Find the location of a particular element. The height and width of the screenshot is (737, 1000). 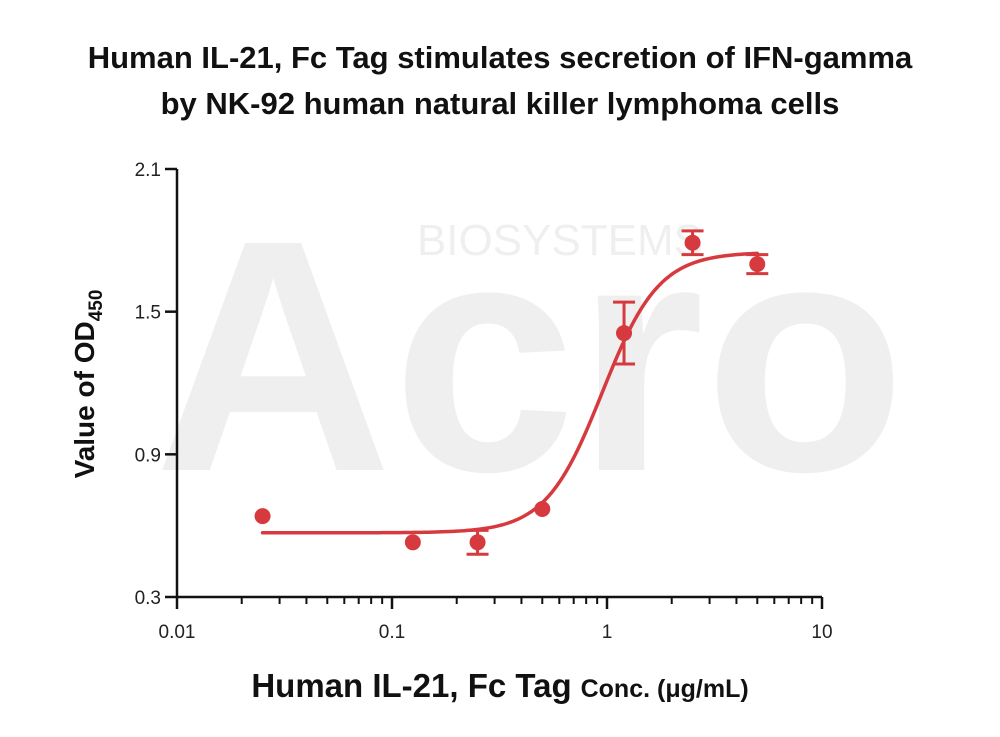

y-axis-title-subscript: 450 is located at coordinates (96, 306).